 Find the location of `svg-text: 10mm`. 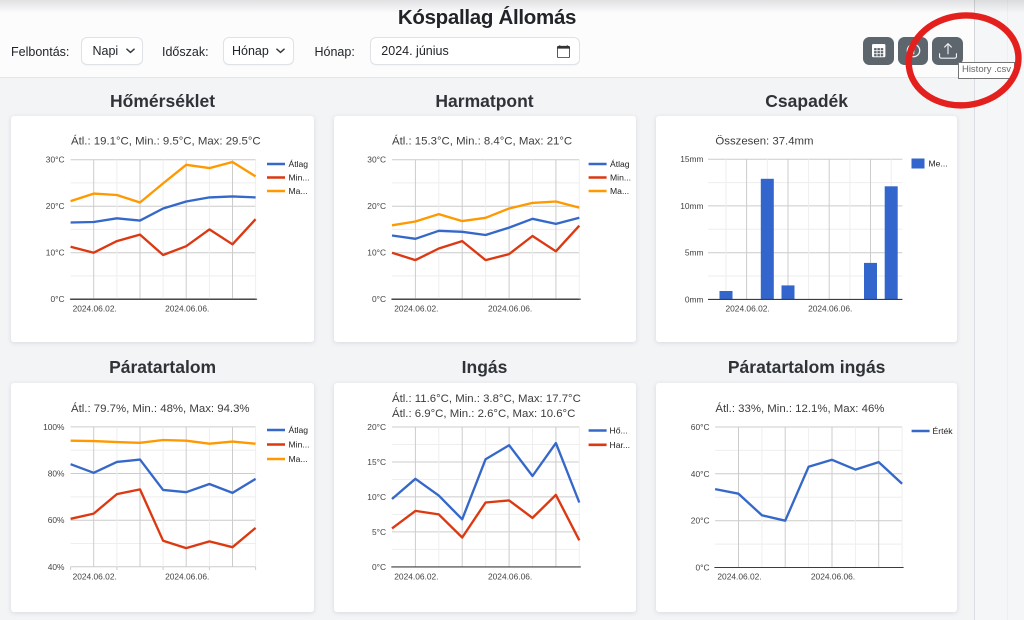

svg-text: 10mm is located at coordinates (691, 206).